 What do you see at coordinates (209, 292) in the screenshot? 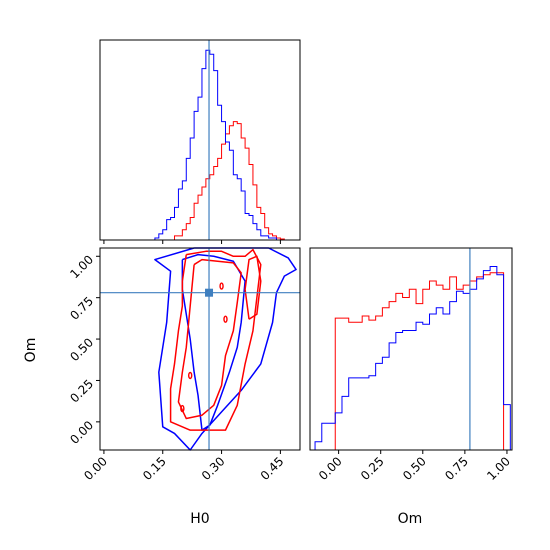
I see `contour-truth-marker` at bounding box center [209, 292].